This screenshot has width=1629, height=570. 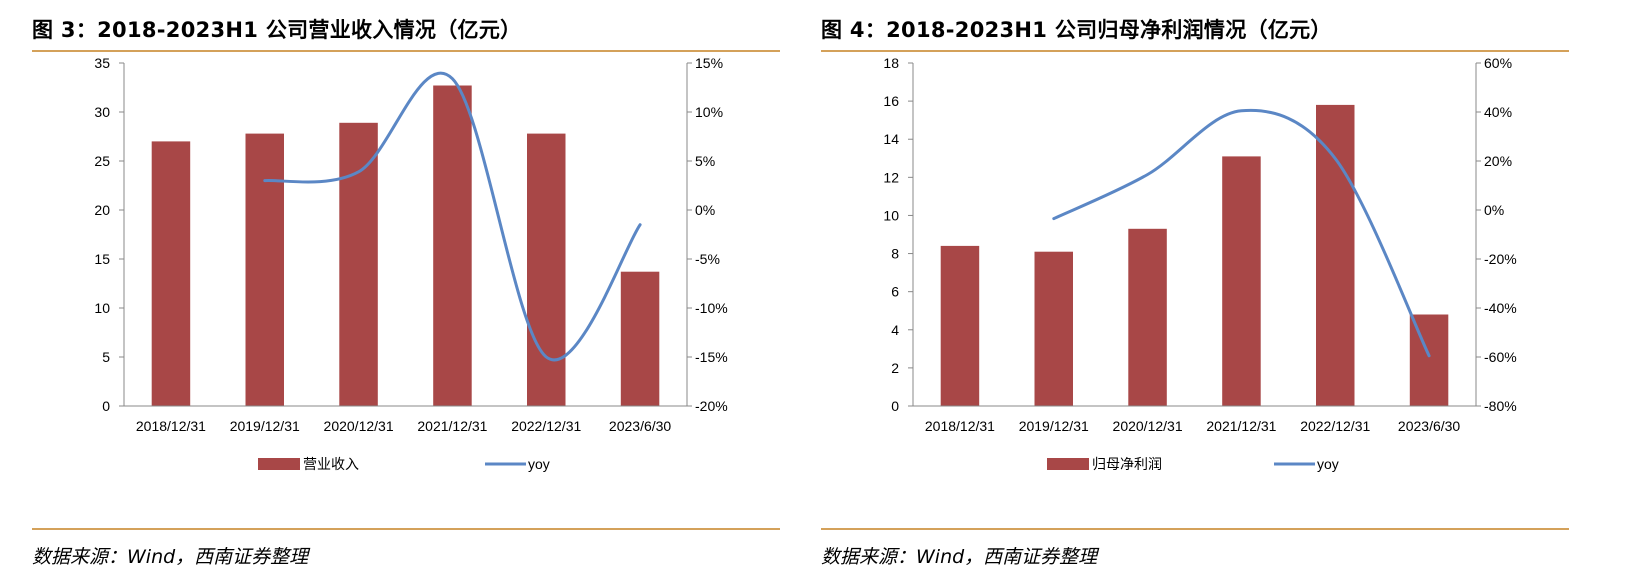 I want to click on left-axis-tick-label: 18, so click(x=891, y=63).